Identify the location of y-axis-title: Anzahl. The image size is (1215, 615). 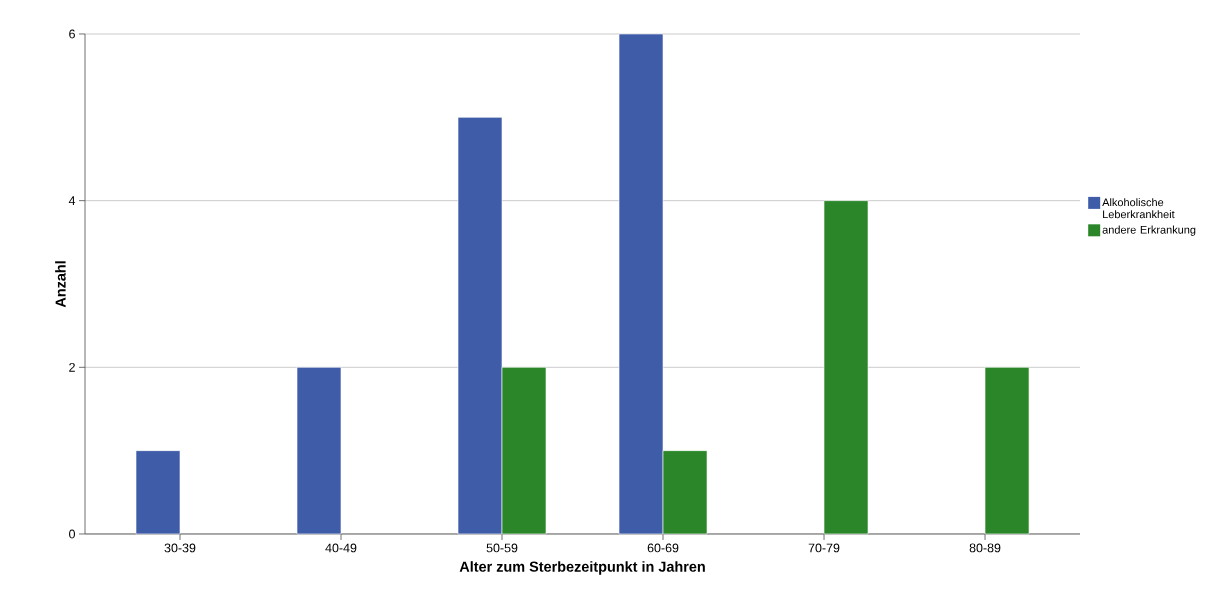
(60, 284).